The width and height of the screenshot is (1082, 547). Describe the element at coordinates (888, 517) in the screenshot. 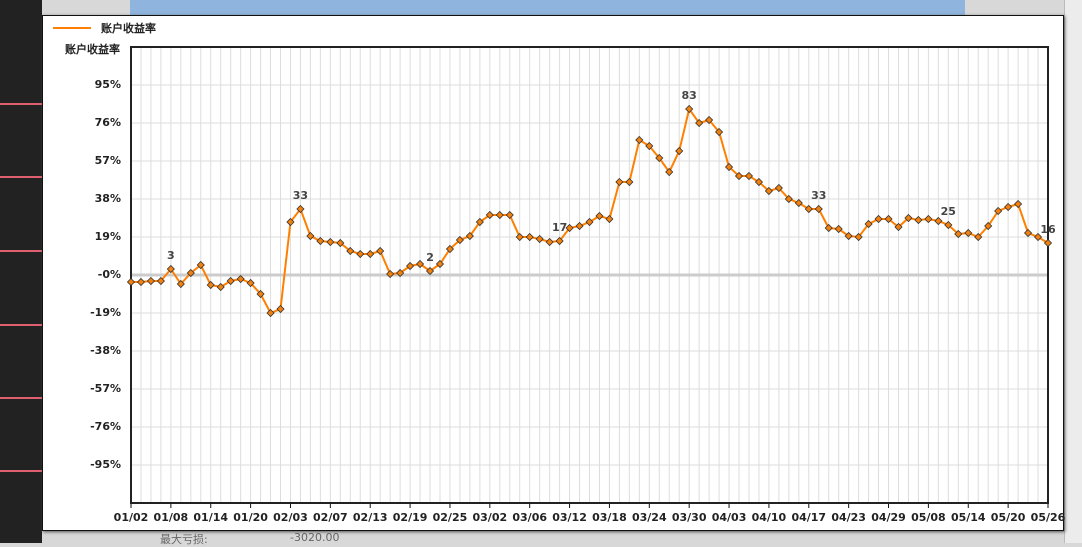

I see `x-tick-label: 04/29` at that location.